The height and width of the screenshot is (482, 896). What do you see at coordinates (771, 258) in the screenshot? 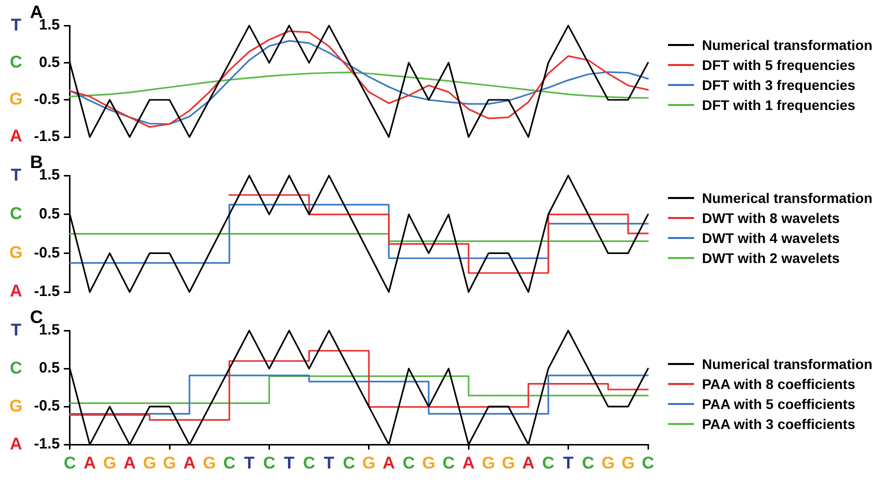
I see `legend-label: DWT with 2 wavelets` at bounding box center [771, 258].